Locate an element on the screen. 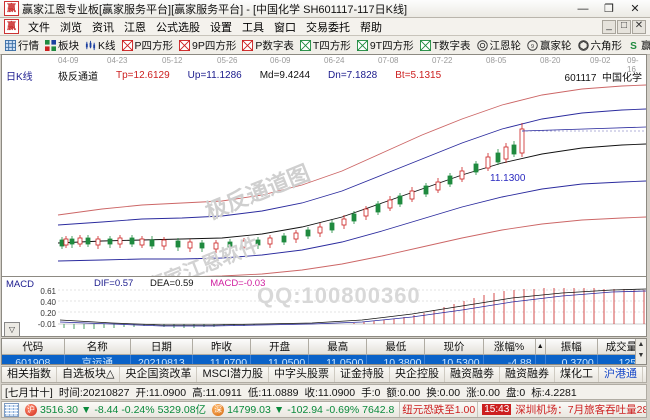 The width and height of the screenshot is (650, 420). macd-title: MACD is located at coordinates (20, 284).